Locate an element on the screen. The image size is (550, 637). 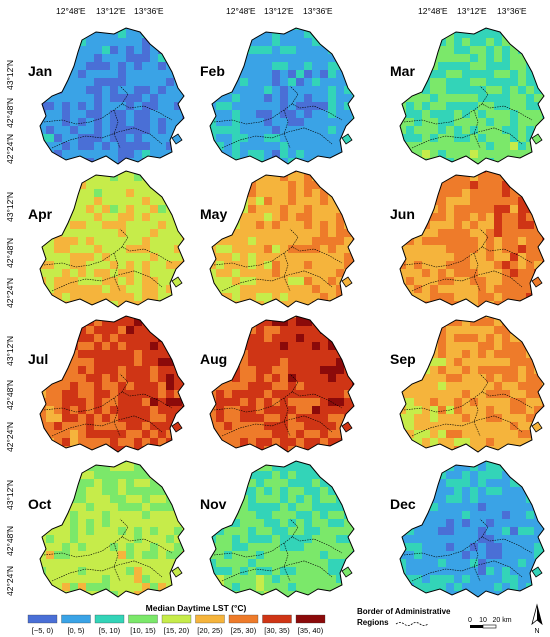
border-legend-label-line2: Regions is located at coordinates (373, 622).